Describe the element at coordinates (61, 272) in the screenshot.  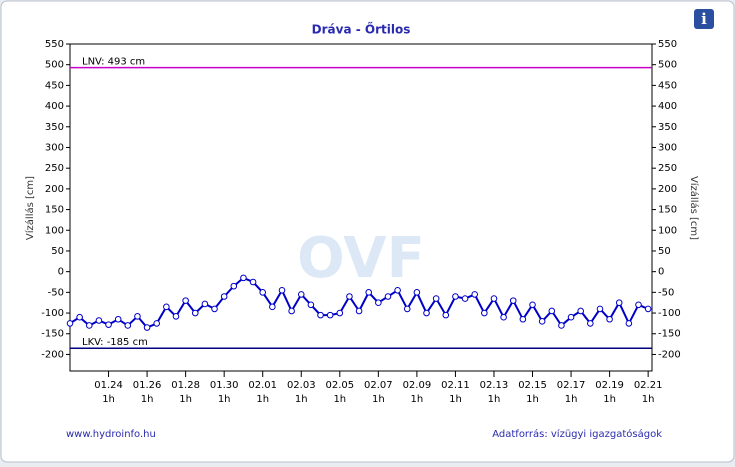
I see `y-tick-label: 0` at that location.